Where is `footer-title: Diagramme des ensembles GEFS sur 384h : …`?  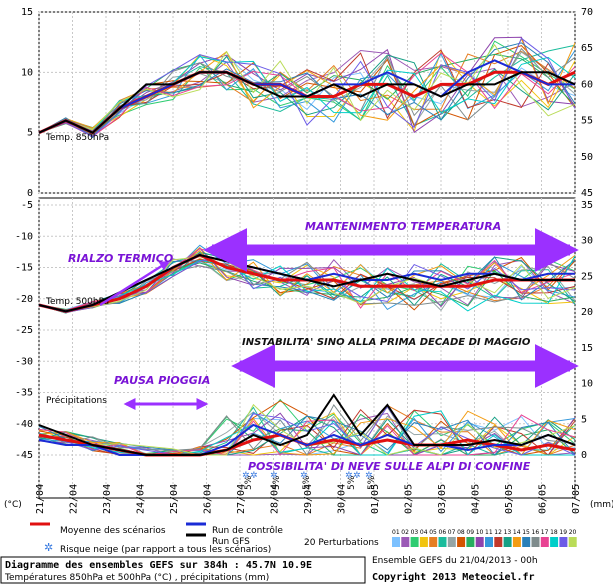
footer-title: Diagramme des ensembles GEFS sur 384h : … is located at coordinates (158, 565).